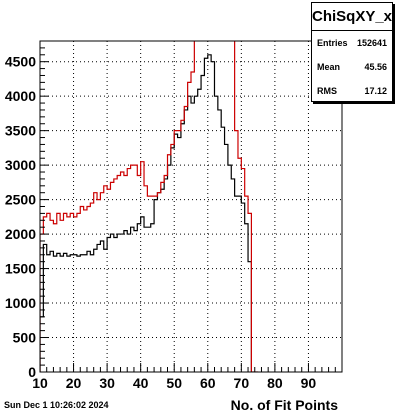  Describe the element at coordinates (327, 91) in the screenshot. I see `stats-rms-label: RMS` at that location.